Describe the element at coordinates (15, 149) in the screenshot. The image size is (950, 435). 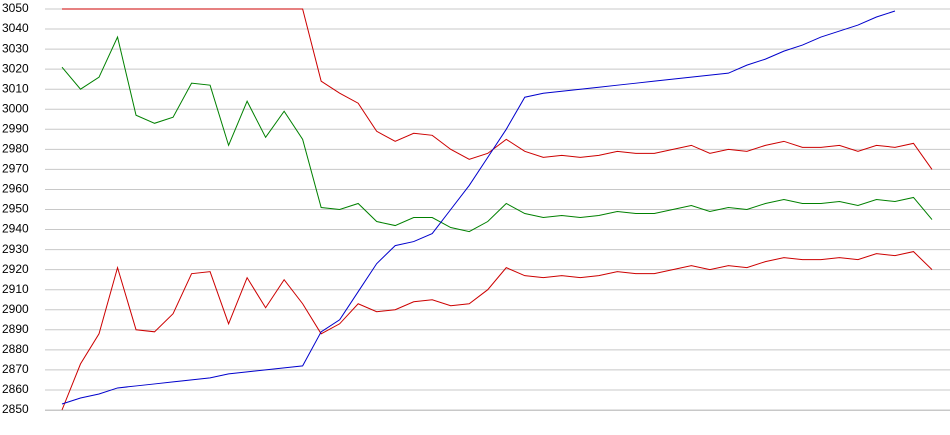
I see `y-tick-label: 2980` at that location.